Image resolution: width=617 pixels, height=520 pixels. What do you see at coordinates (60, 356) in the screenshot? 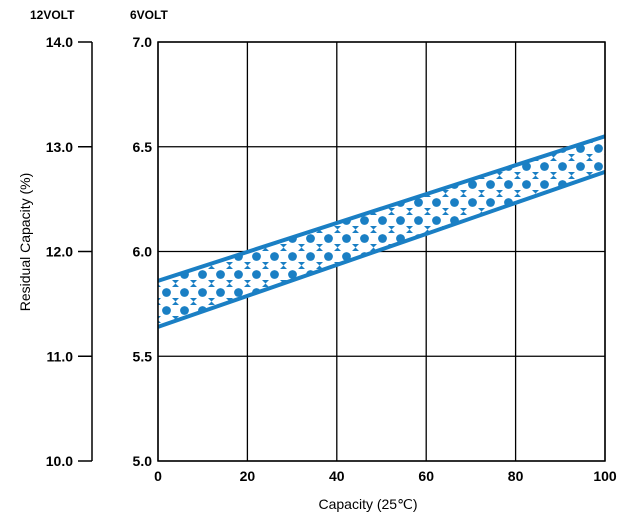
I see `secondary-y-tick-label-1: 11.0` at bounding box center [60, 356].